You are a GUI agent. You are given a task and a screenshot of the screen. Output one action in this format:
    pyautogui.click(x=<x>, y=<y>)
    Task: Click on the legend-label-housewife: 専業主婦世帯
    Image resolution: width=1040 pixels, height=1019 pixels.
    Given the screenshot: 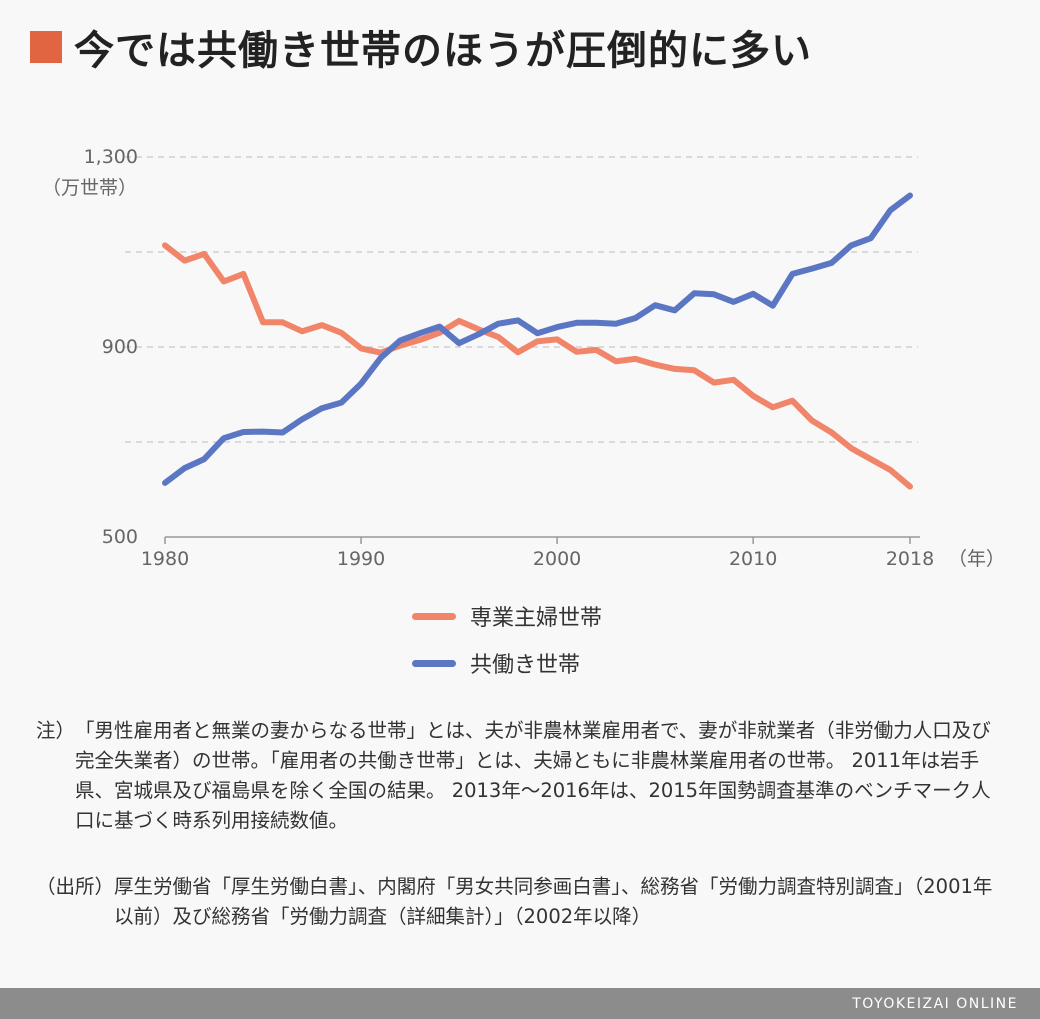 What is the action you would take?
    pyautogui.click(x=536, y=618)
    